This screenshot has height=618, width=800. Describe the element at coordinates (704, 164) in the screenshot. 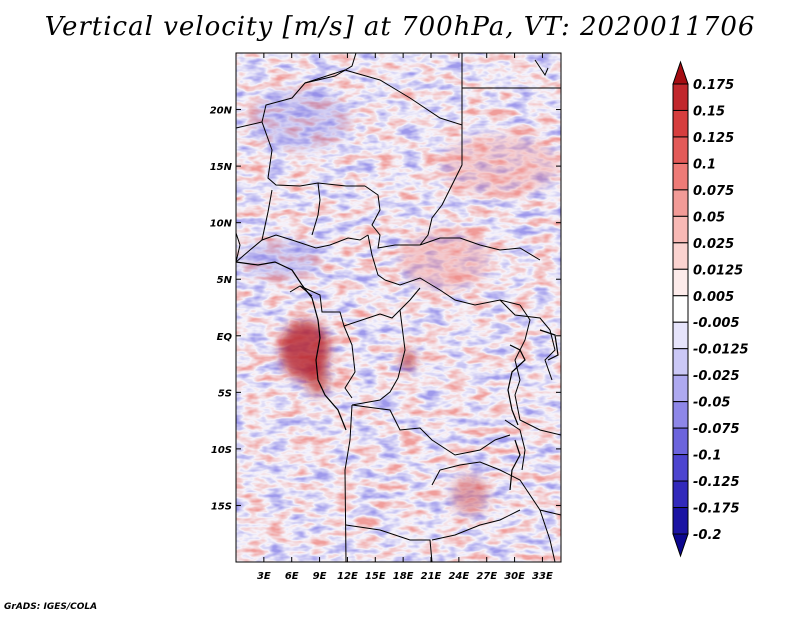

I see `colorbar-label: 0.1` at that location.